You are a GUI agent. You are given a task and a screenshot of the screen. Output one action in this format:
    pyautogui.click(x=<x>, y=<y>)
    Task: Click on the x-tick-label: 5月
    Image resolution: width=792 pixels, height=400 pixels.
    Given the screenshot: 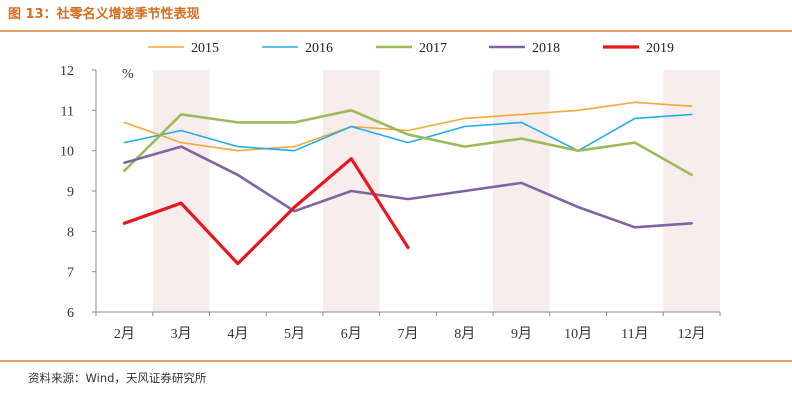 What is the action you would take?
    pyautogui.click(x=294, y=334)
    